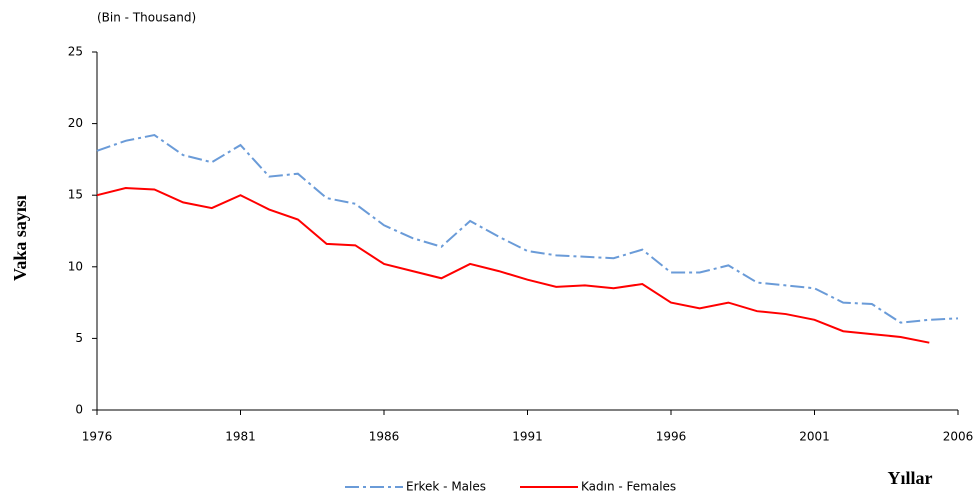  I want to click on y-tick-label: 5, so click(79, 338).